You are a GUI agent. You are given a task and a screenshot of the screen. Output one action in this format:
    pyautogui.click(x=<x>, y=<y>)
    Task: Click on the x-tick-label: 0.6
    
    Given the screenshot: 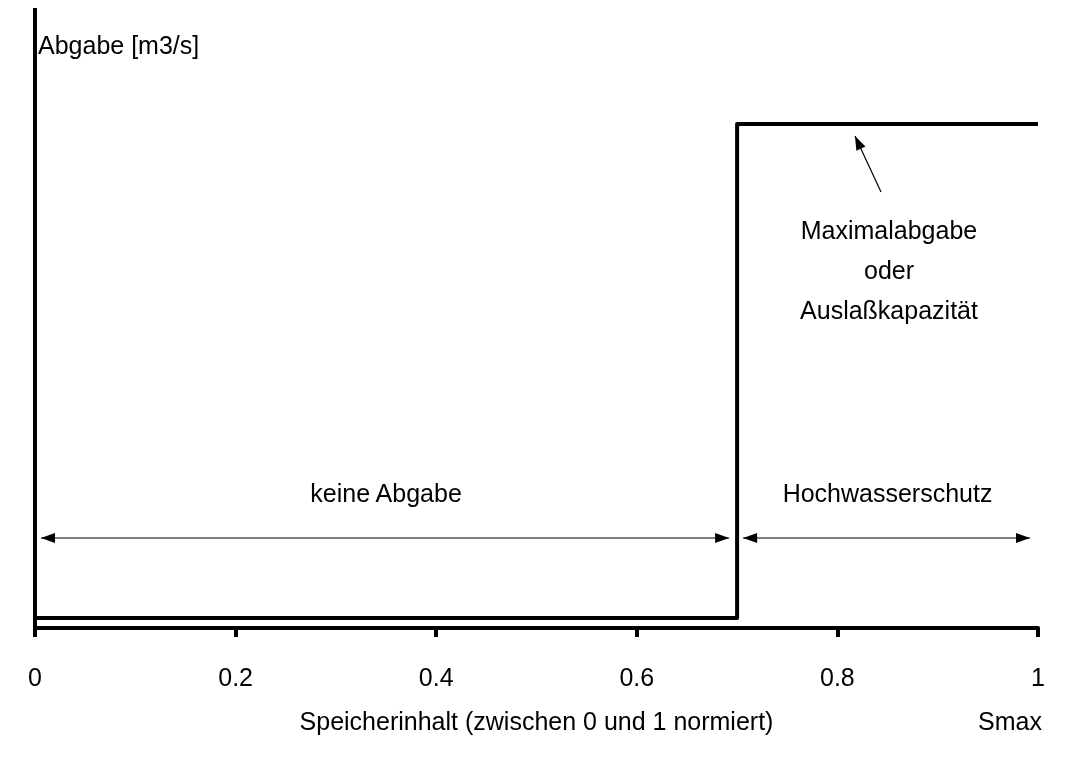 What is the action you would take?
    pyautogui.click(x=637, y=676)
    